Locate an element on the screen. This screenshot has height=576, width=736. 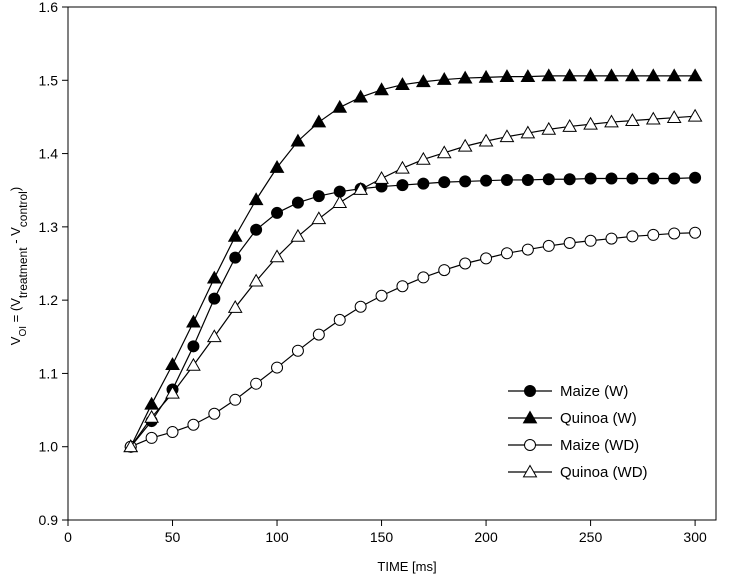
legend-item: Quinoa (W) is located at coordinates (572, 418).